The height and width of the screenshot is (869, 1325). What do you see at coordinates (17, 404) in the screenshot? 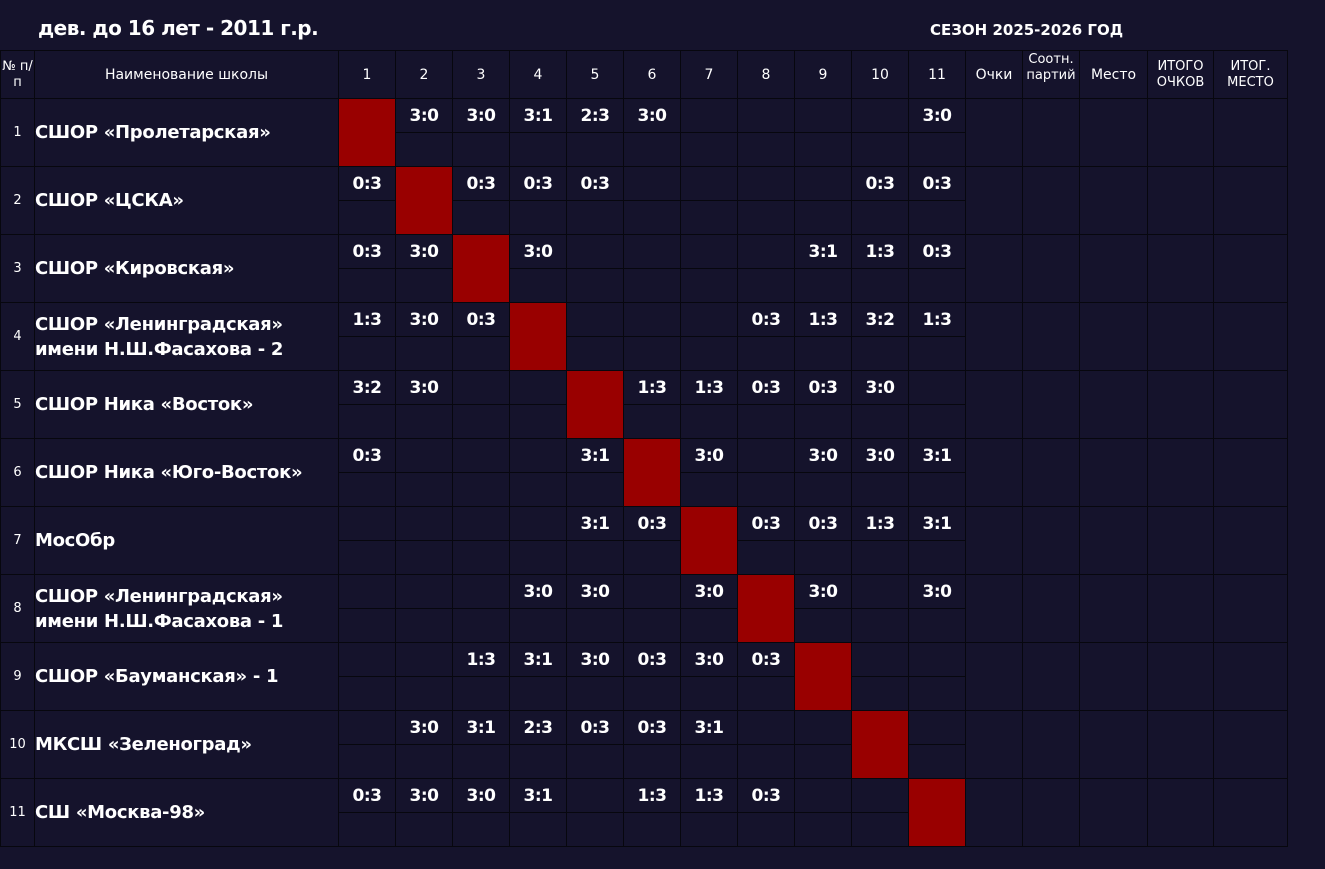
I see `row-number: 5` at bounding box center [17, 404].